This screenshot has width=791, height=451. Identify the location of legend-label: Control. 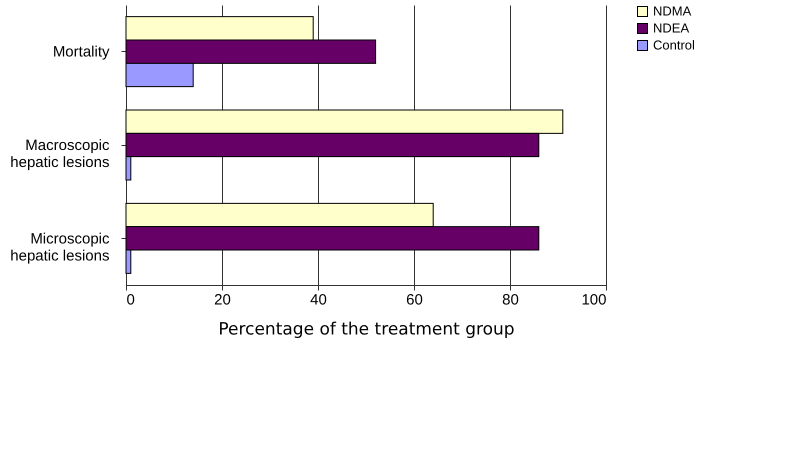
(674, 45).